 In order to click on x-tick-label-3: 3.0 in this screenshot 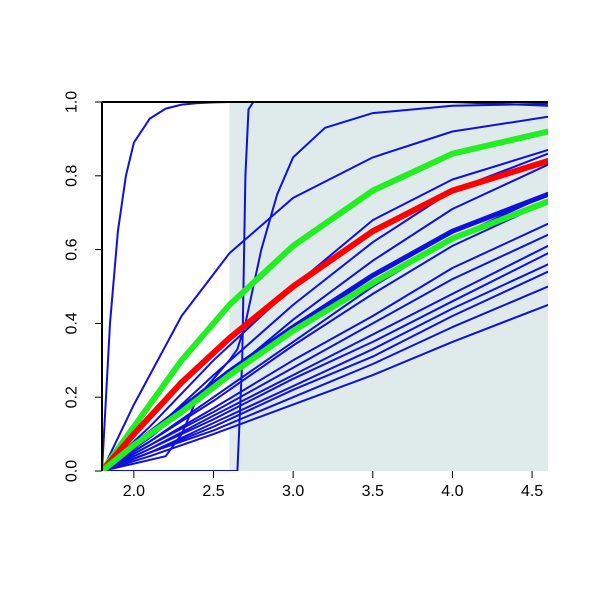, I will do `click(293, 491)`.